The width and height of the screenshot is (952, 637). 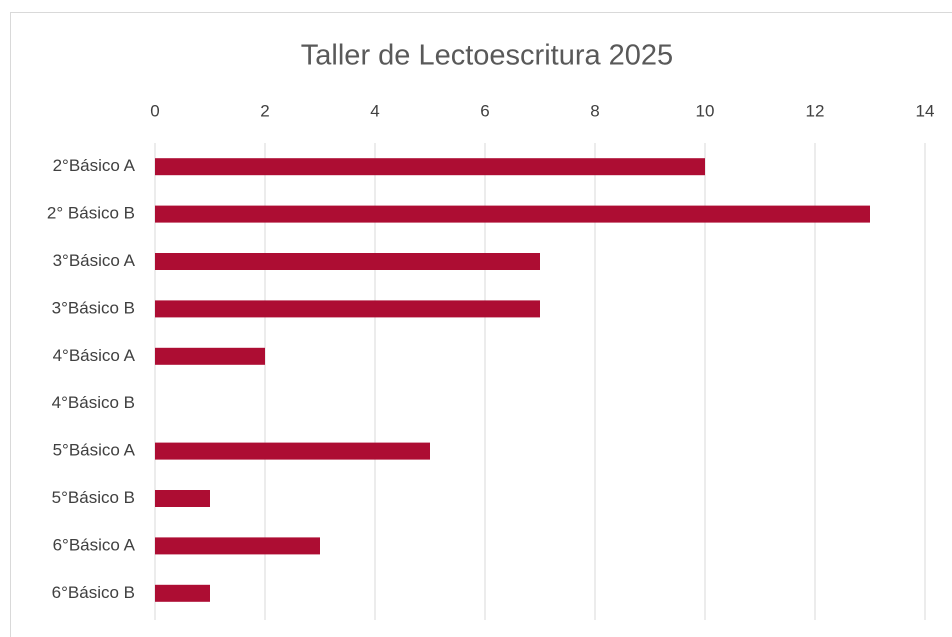 I want to click on x-tick-label: 8, so click(x=594, y=110).